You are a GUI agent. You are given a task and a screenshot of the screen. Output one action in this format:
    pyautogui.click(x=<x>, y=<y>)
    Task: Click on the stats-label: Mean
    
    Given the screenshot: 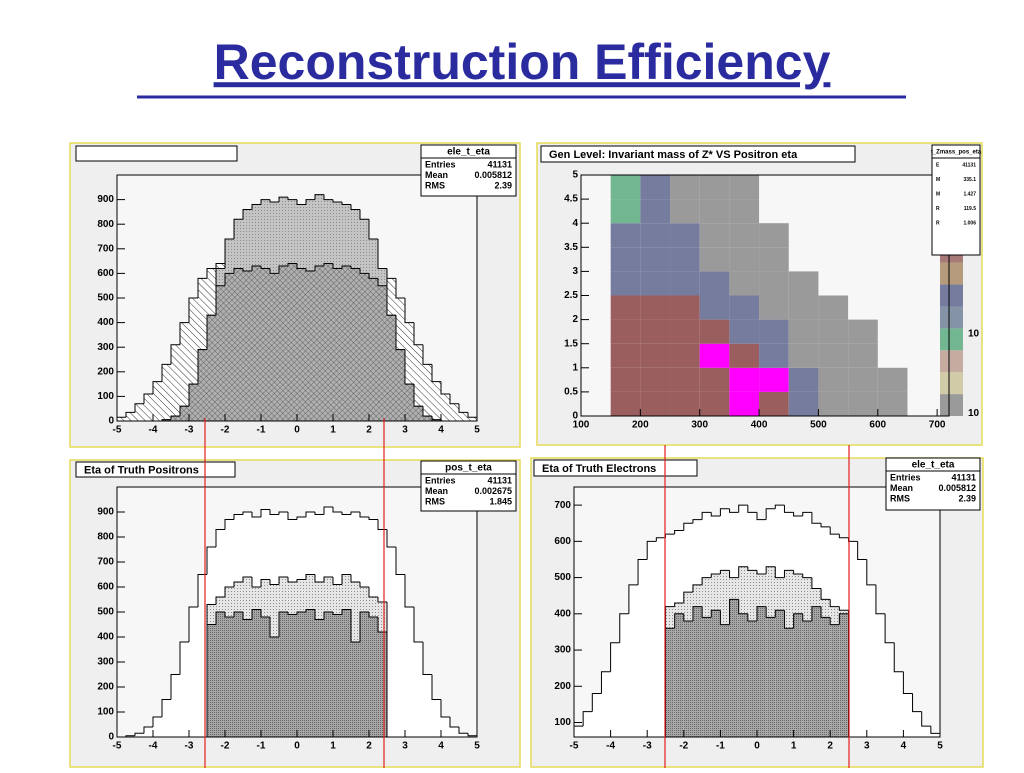 What is the action you would take?
    pyautogui.click(x=436, y=491)
    